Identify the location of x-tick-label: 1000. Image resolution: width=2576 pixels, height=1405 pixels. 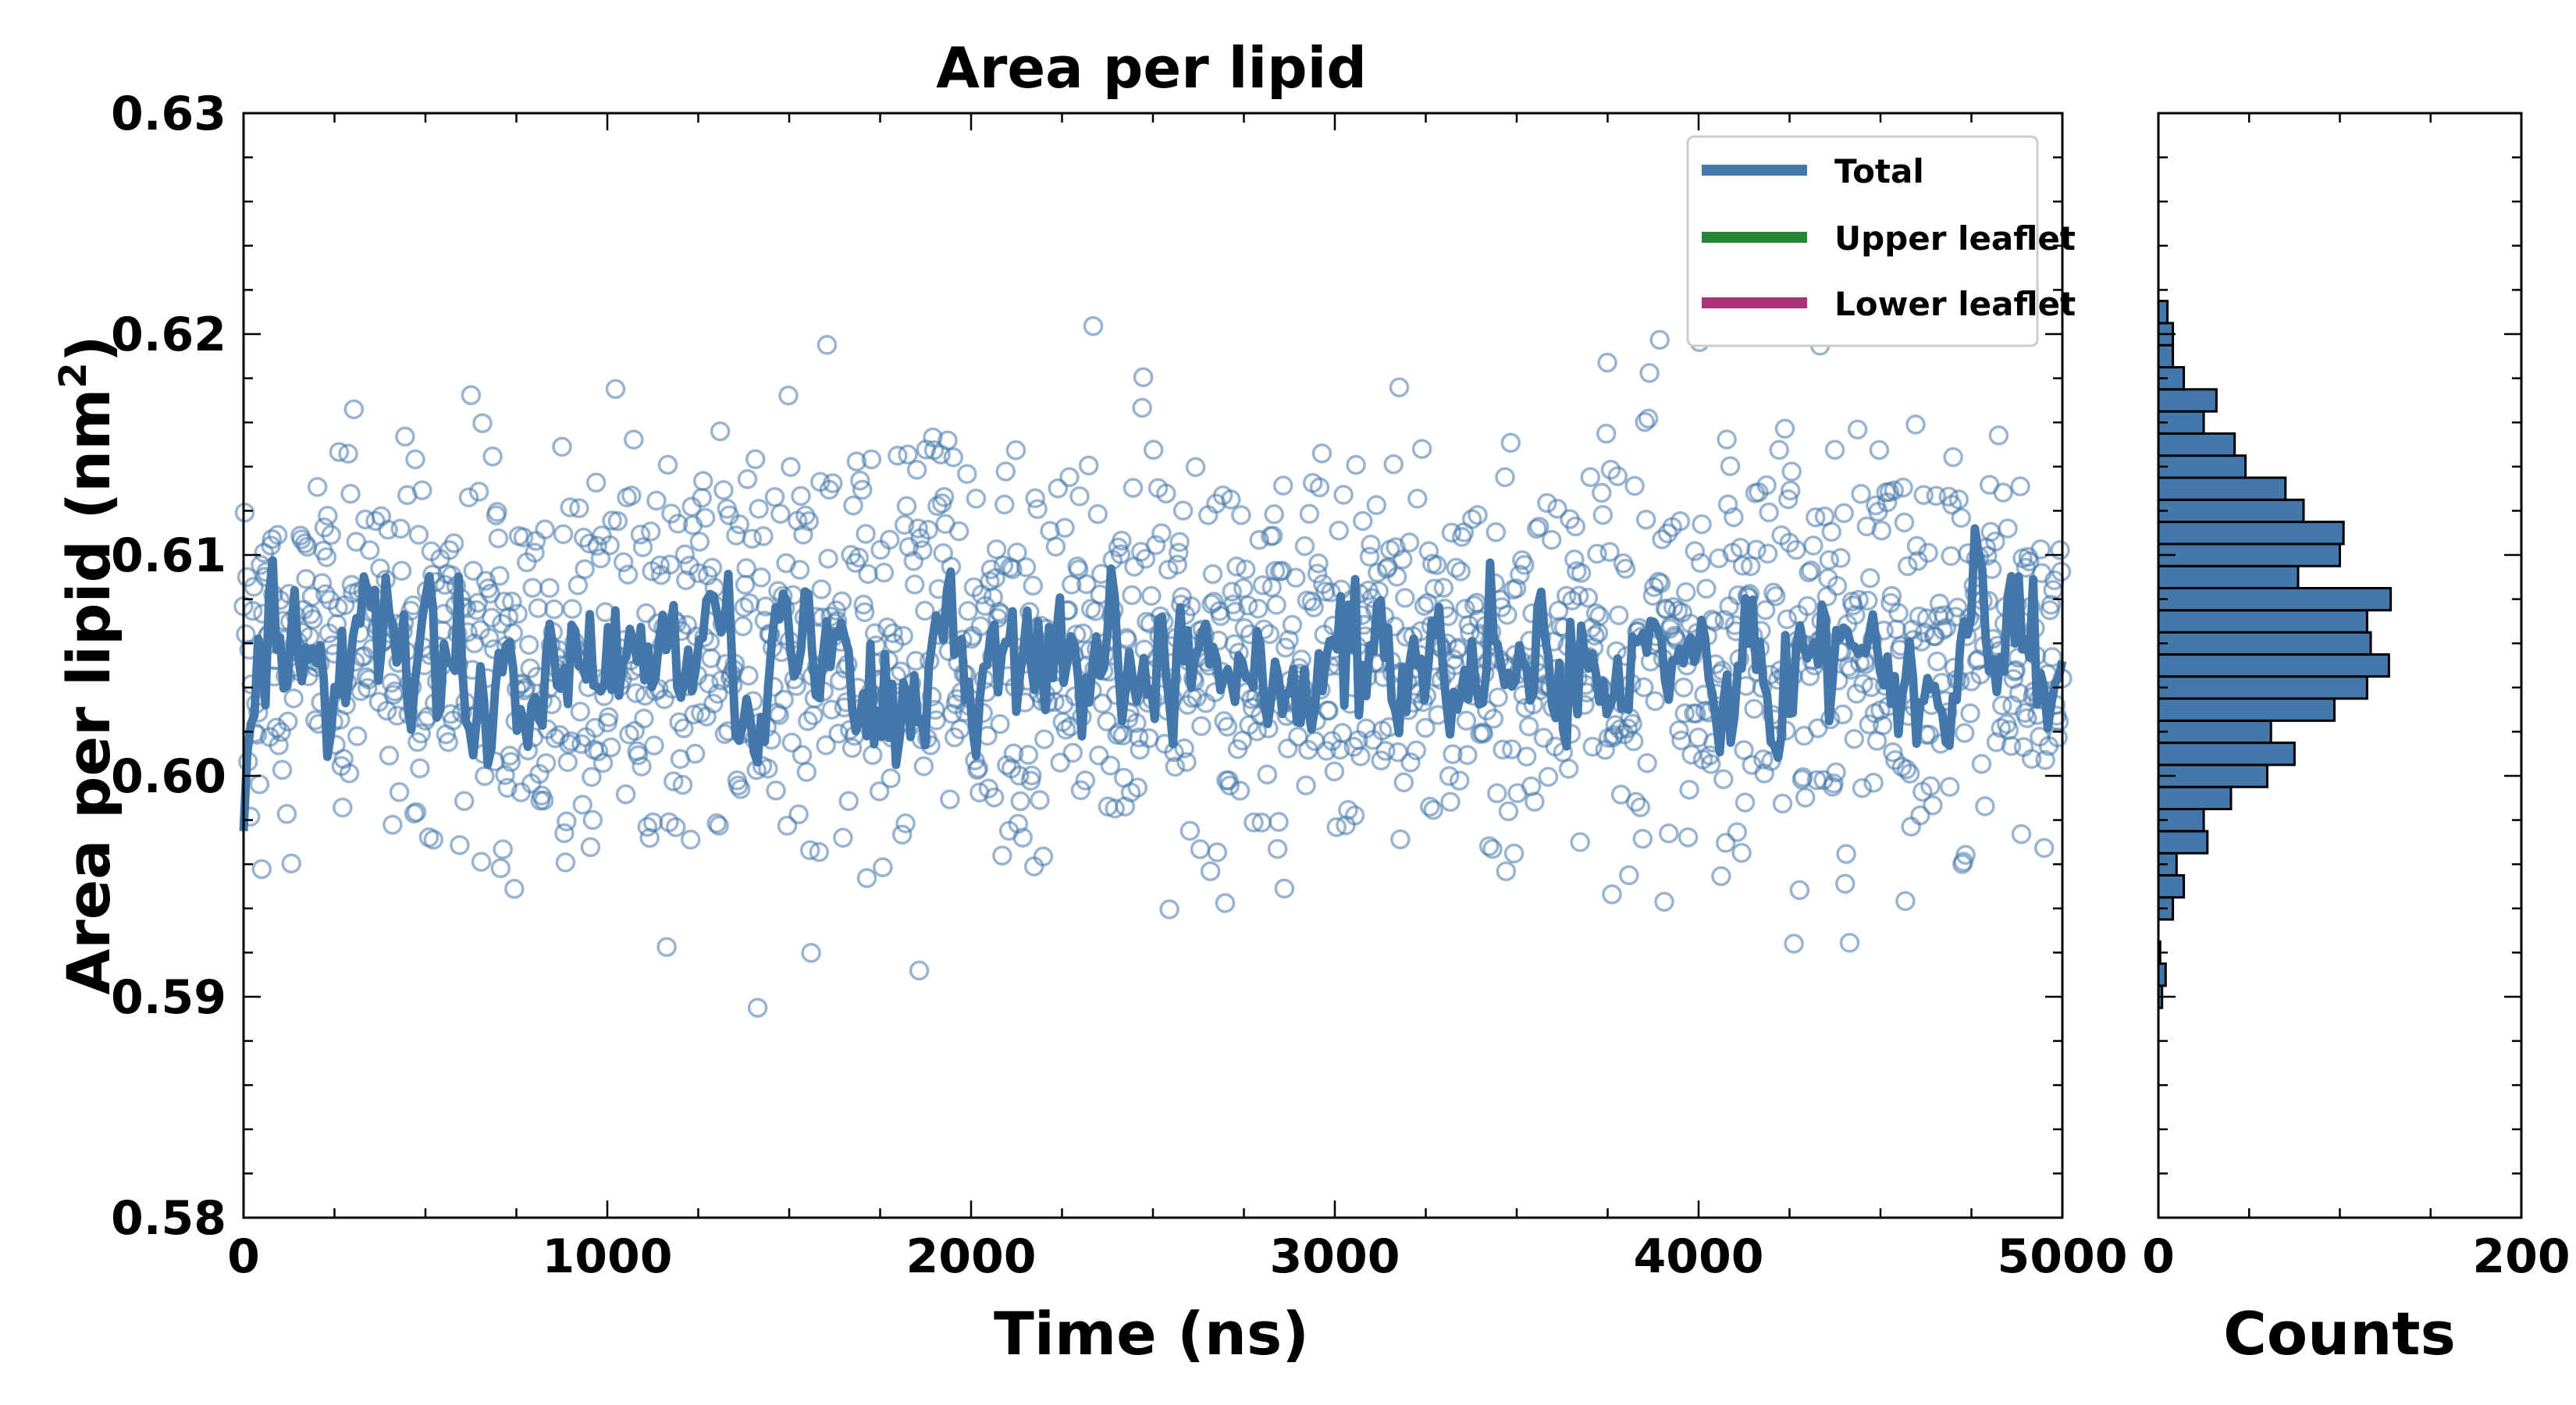
(608, 1256).